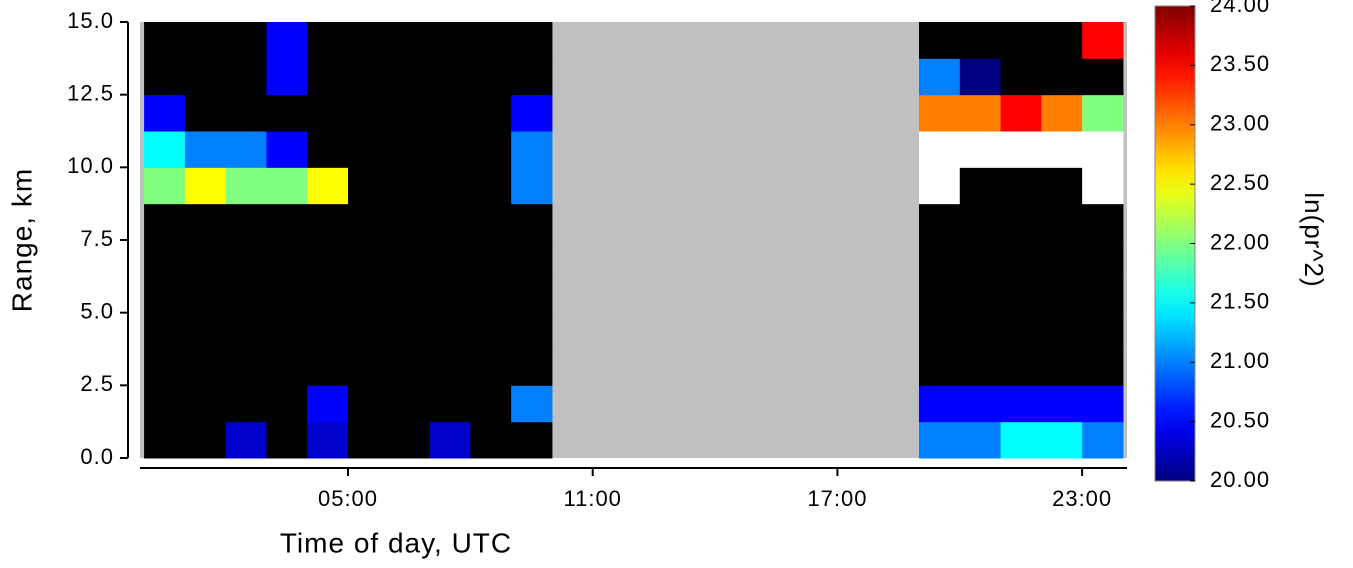 This screenshot has height=568, width=1353. What do you see at coordinates (90, 92) in the screenshot?
I see `y-tick-label: 12.5` at bounding box center [90, 92].